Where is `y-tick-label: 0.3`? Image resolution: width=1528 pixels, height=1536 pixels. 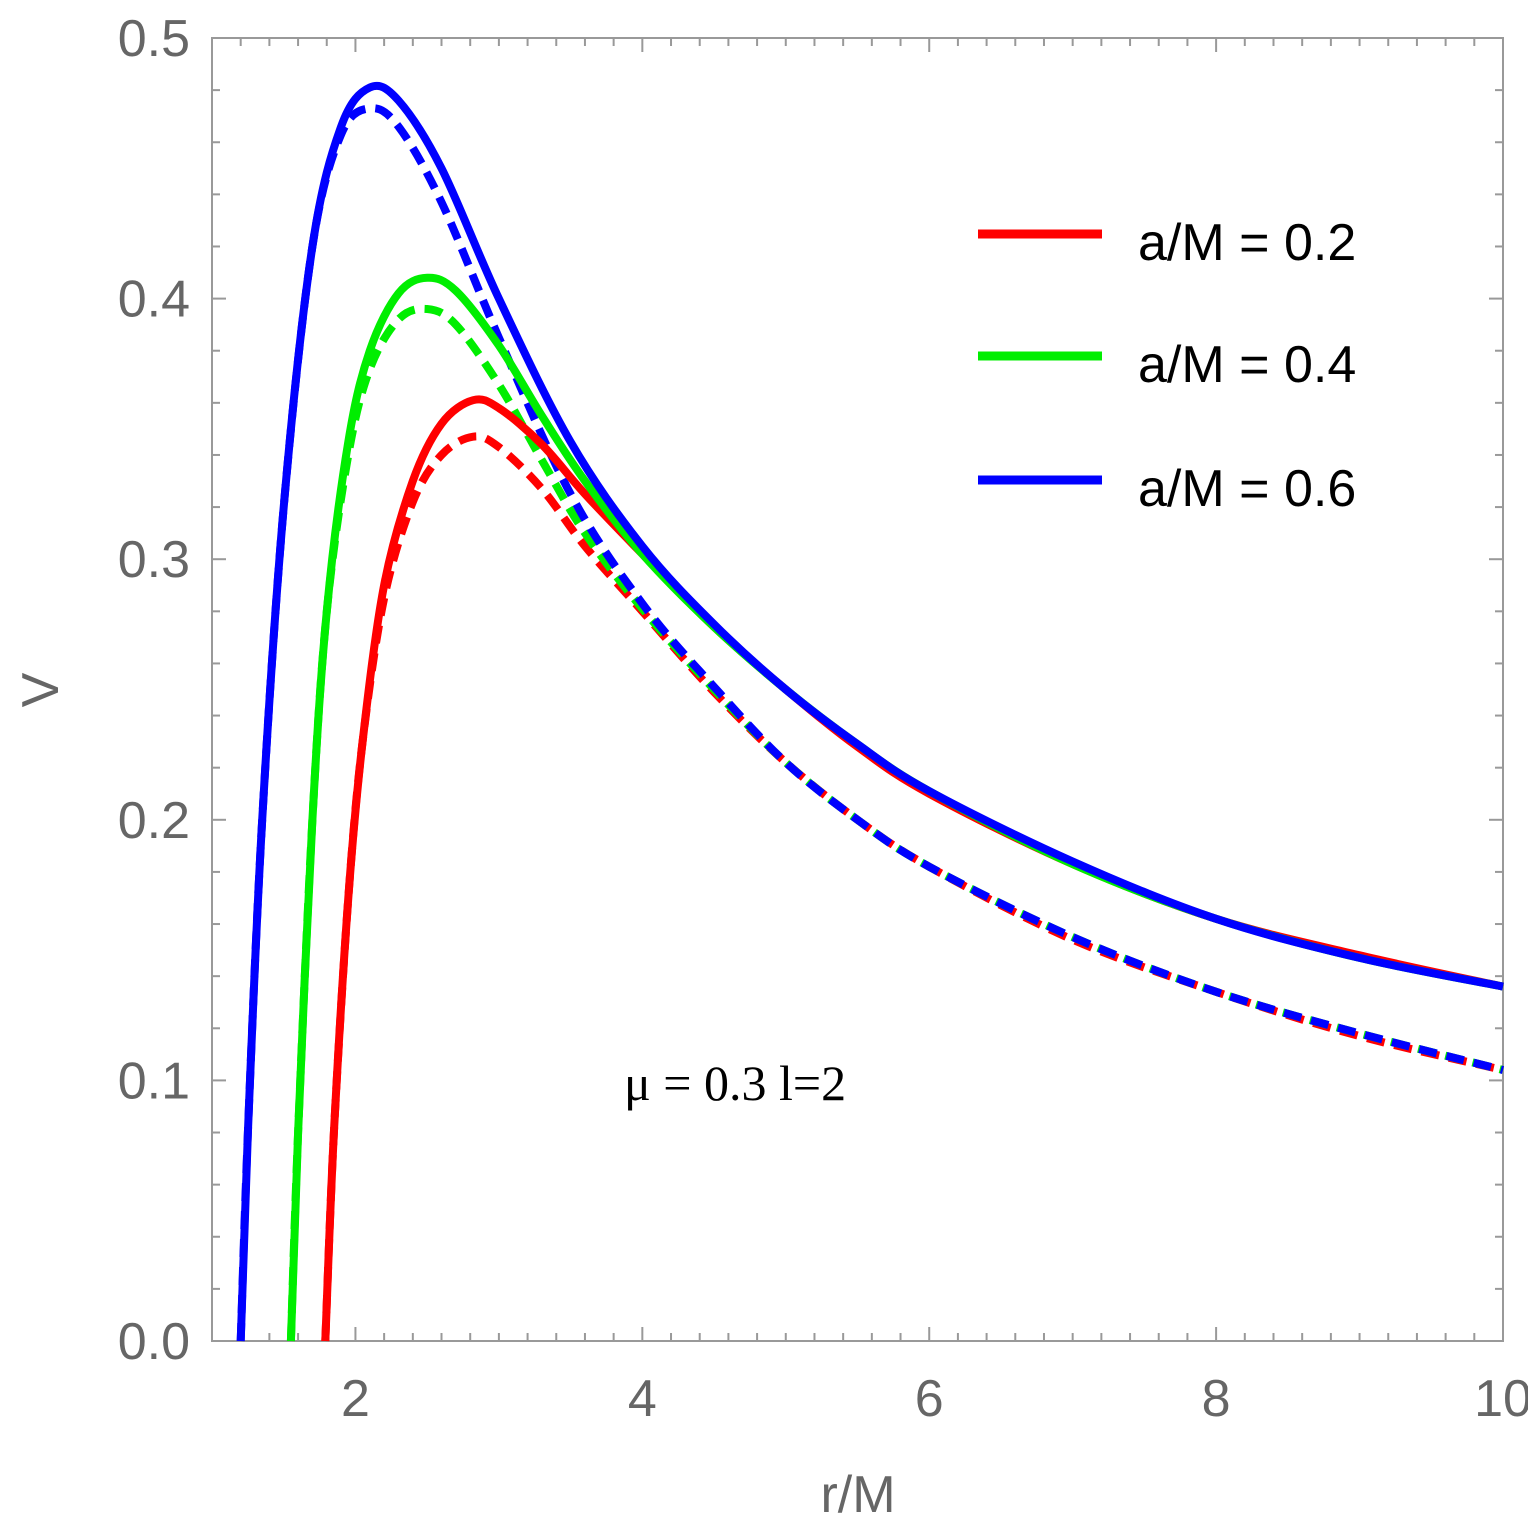
y-tick-label: 0.3 is located at coordinates (154, 560).